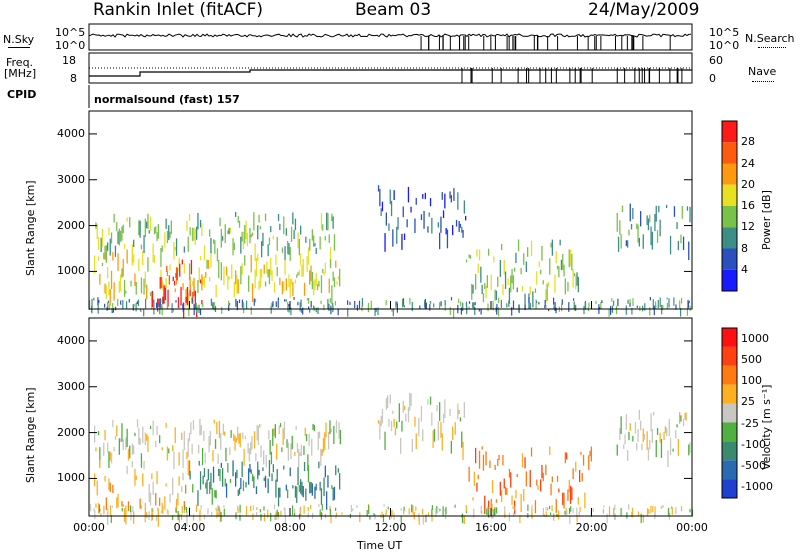 This screenshot has width=800, height=554. What do you see at coordinates (71, 432) in the screenshot?
I see `y-tick-label: 2000` at bounding box center [71, 432].